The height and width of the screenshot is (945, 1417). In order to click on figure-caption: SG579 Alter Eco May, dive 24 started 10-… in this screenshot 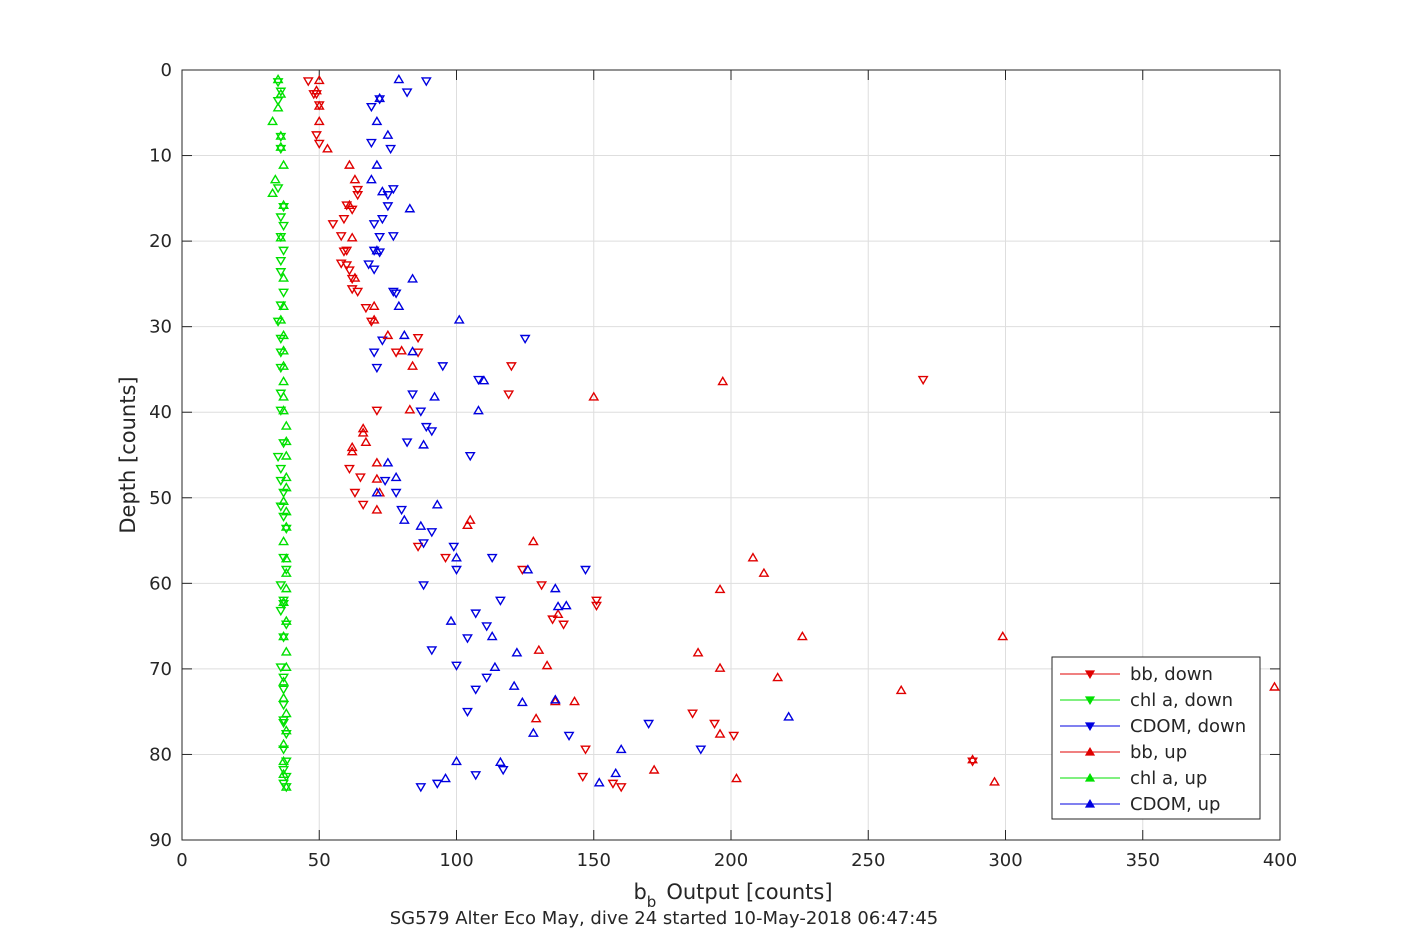, I will do `click(664, 918)`.